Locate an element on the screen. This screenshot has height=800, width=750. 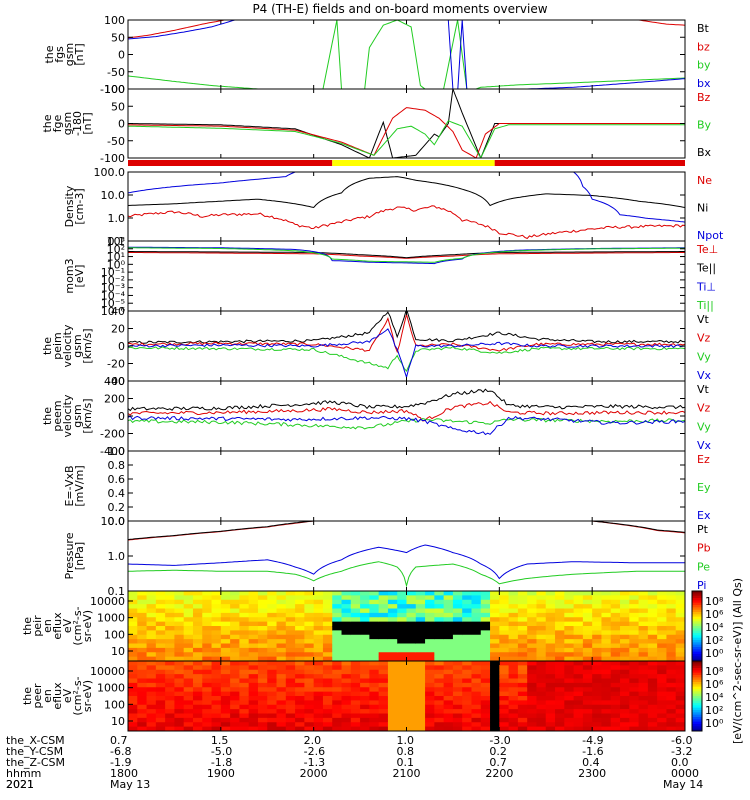
ytick-label: 1000 is located at coordinates (111, 688).